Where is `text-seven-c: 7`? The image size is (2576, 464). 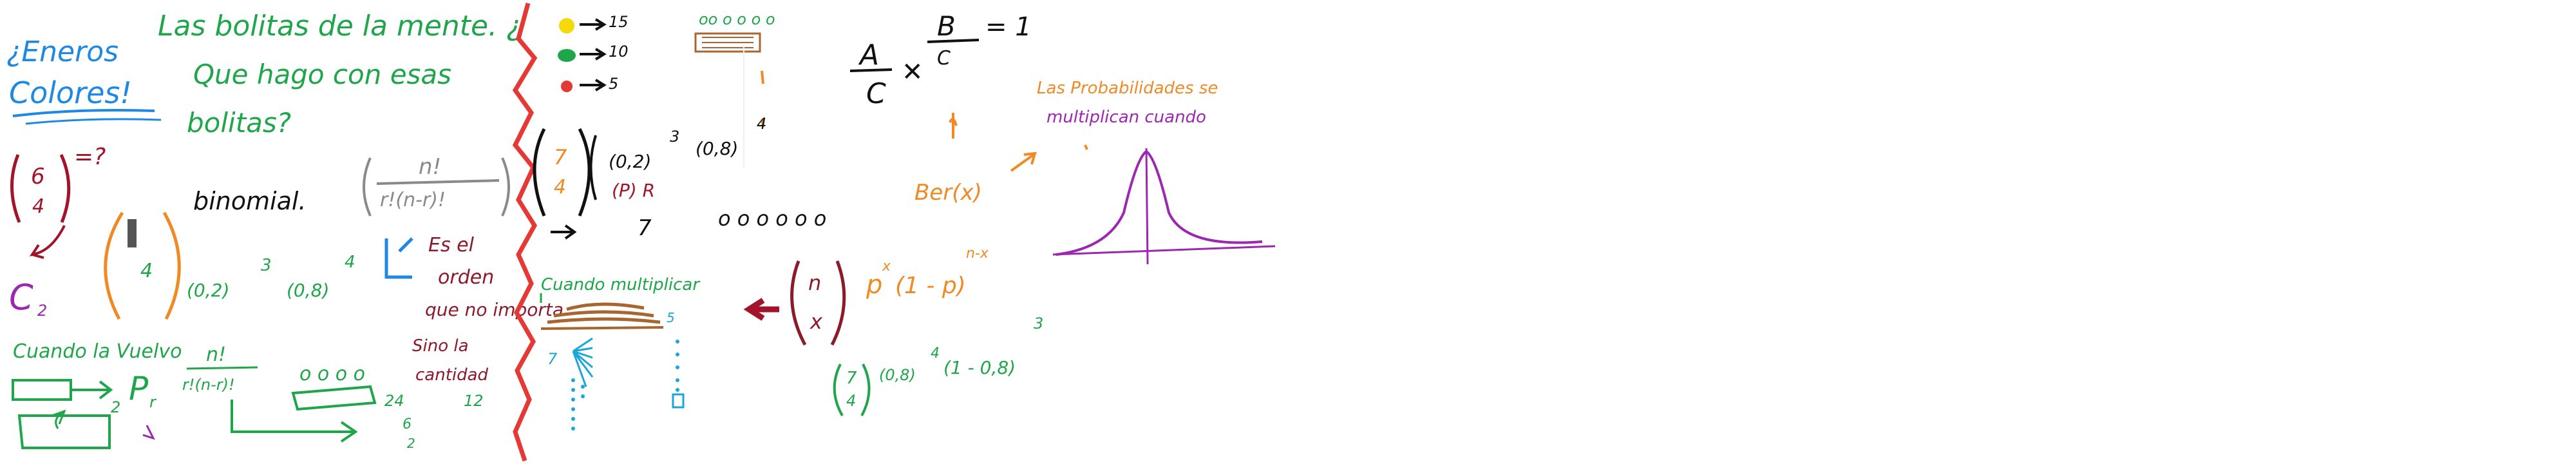
text-seven-c: 7 is located at coordinates (851, 378).